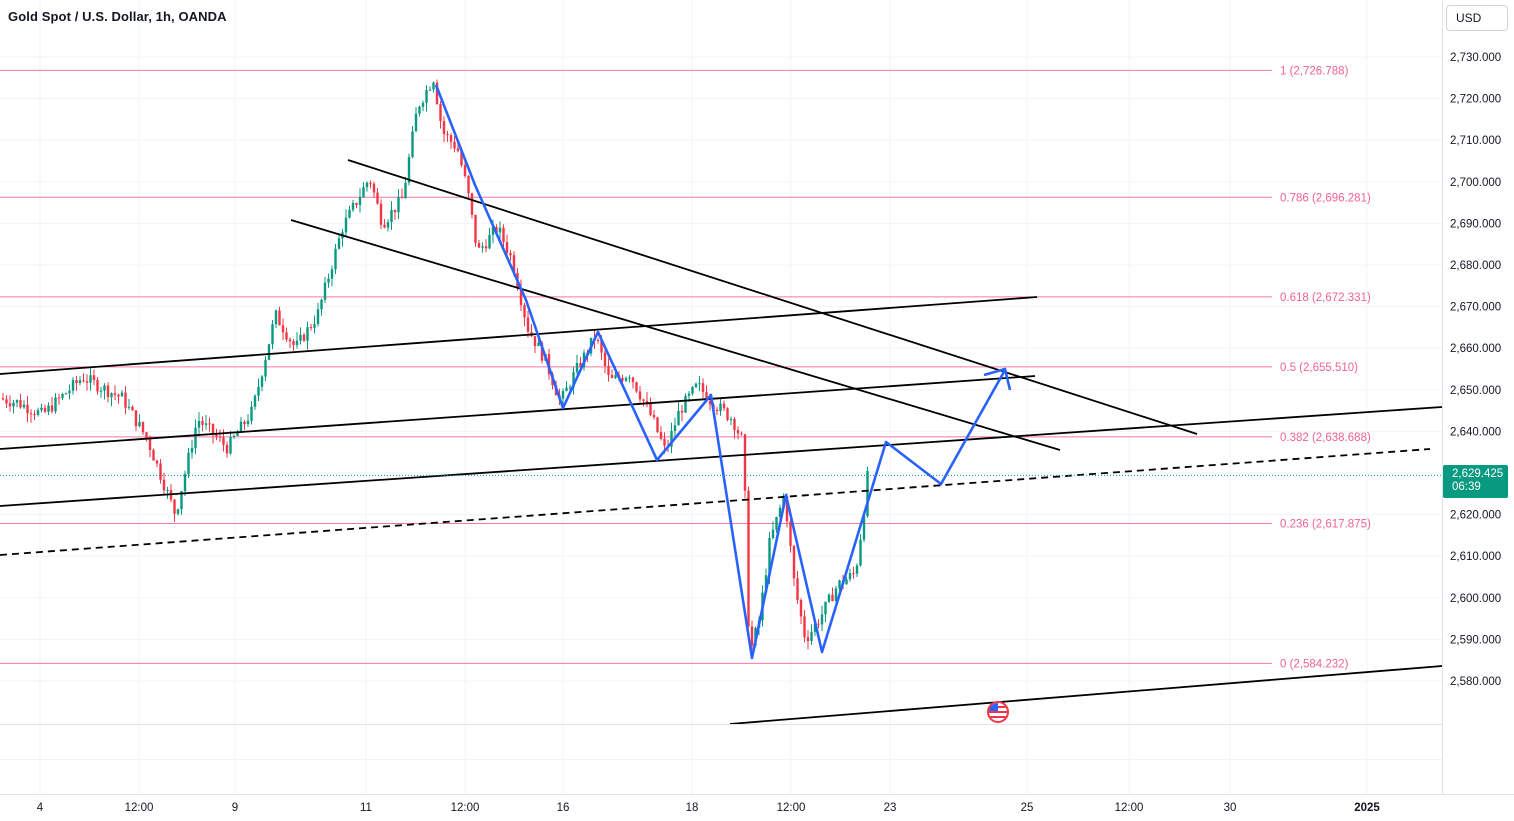 Image resolution: width=1514 pixels, height=821 pixels. Describe the element at coordinates (1475, 183) in the screenshot. I see `price-axis-label: 2,700.000` at that location.